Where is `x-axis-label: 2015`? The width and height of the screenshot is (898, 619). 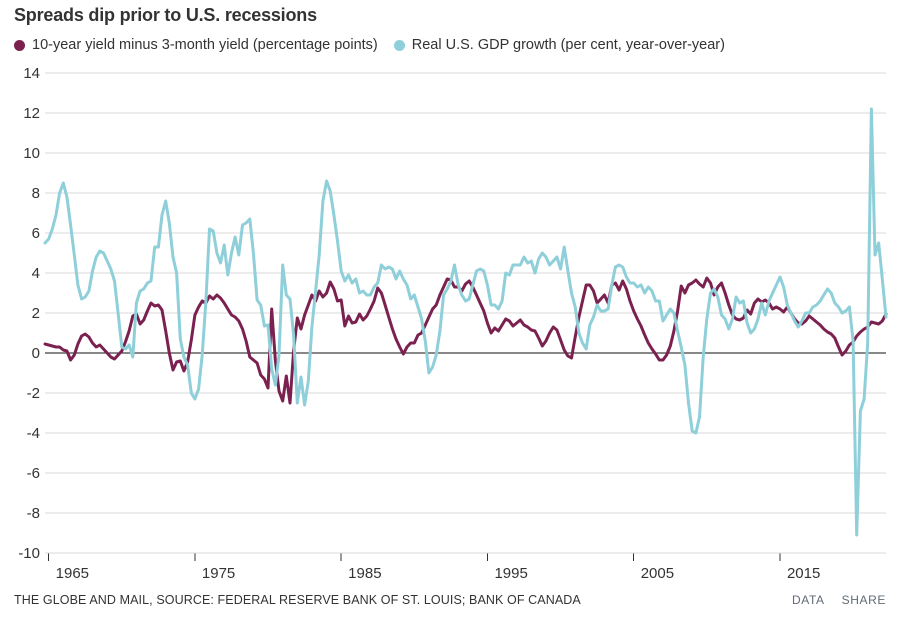
x-axis-label: 2015 is located at coordinates (803, 573).